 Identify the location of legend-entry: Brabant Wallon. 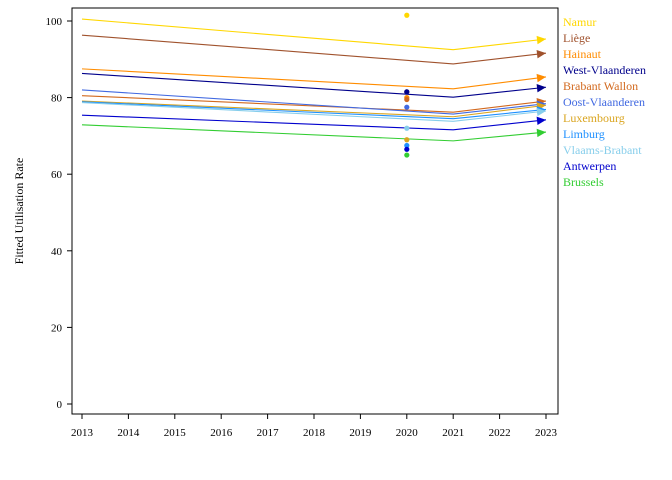
(600, 86).